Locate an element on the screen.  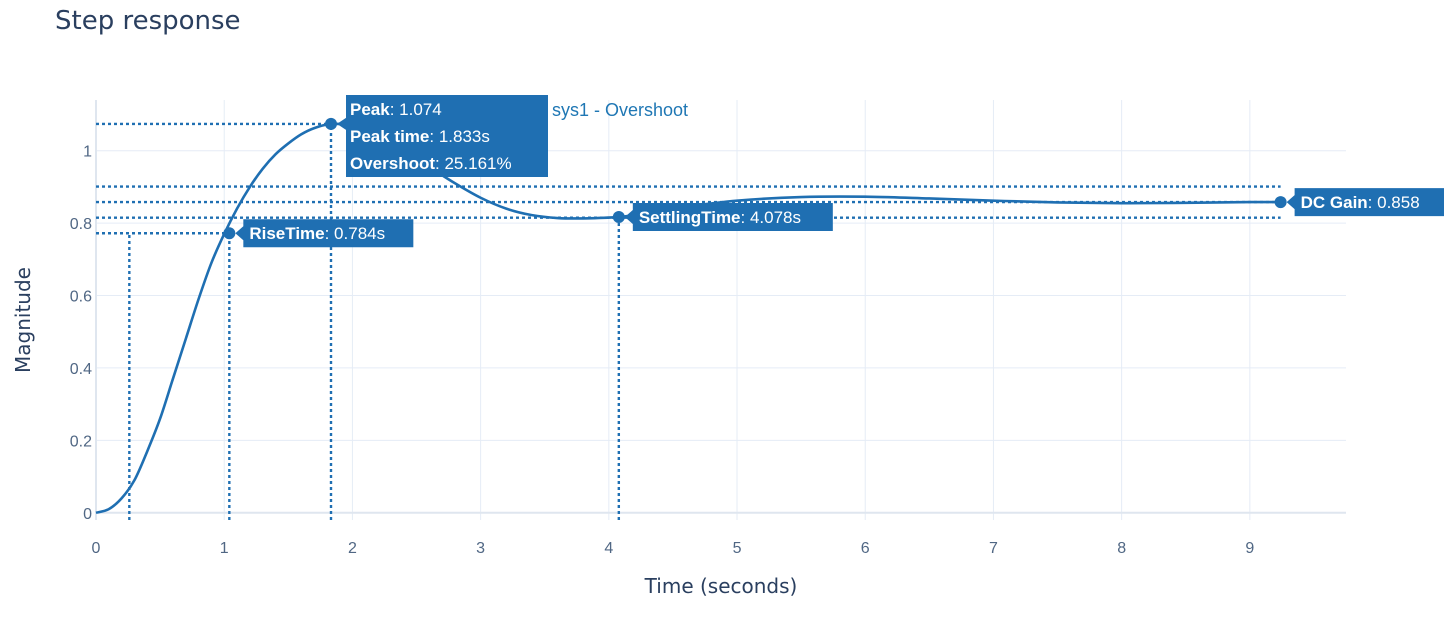
peak-annotation-key: Peak time is located at coordinates (389, 136).